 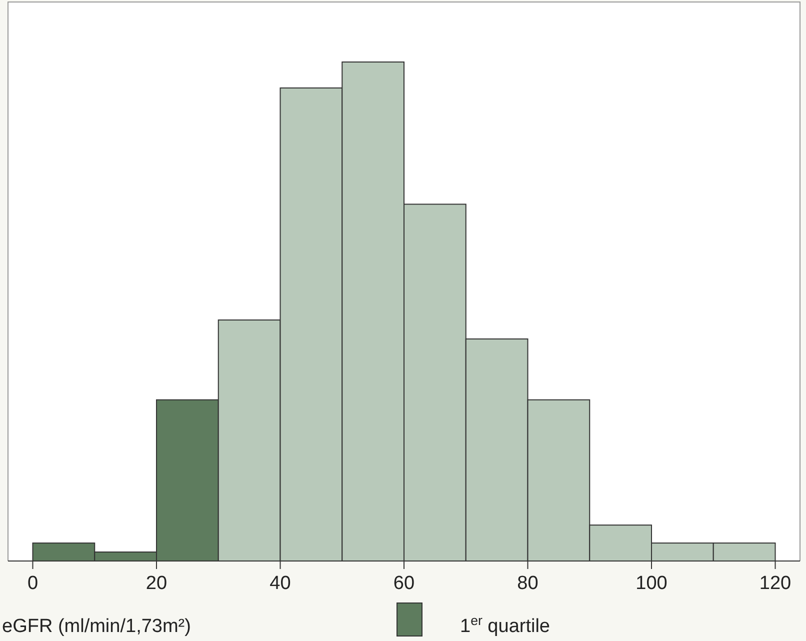 What do you see at coordinates (652, 583) in the screenshot?
I see `x-tick-label: 100` at bounding box center [652, 583].